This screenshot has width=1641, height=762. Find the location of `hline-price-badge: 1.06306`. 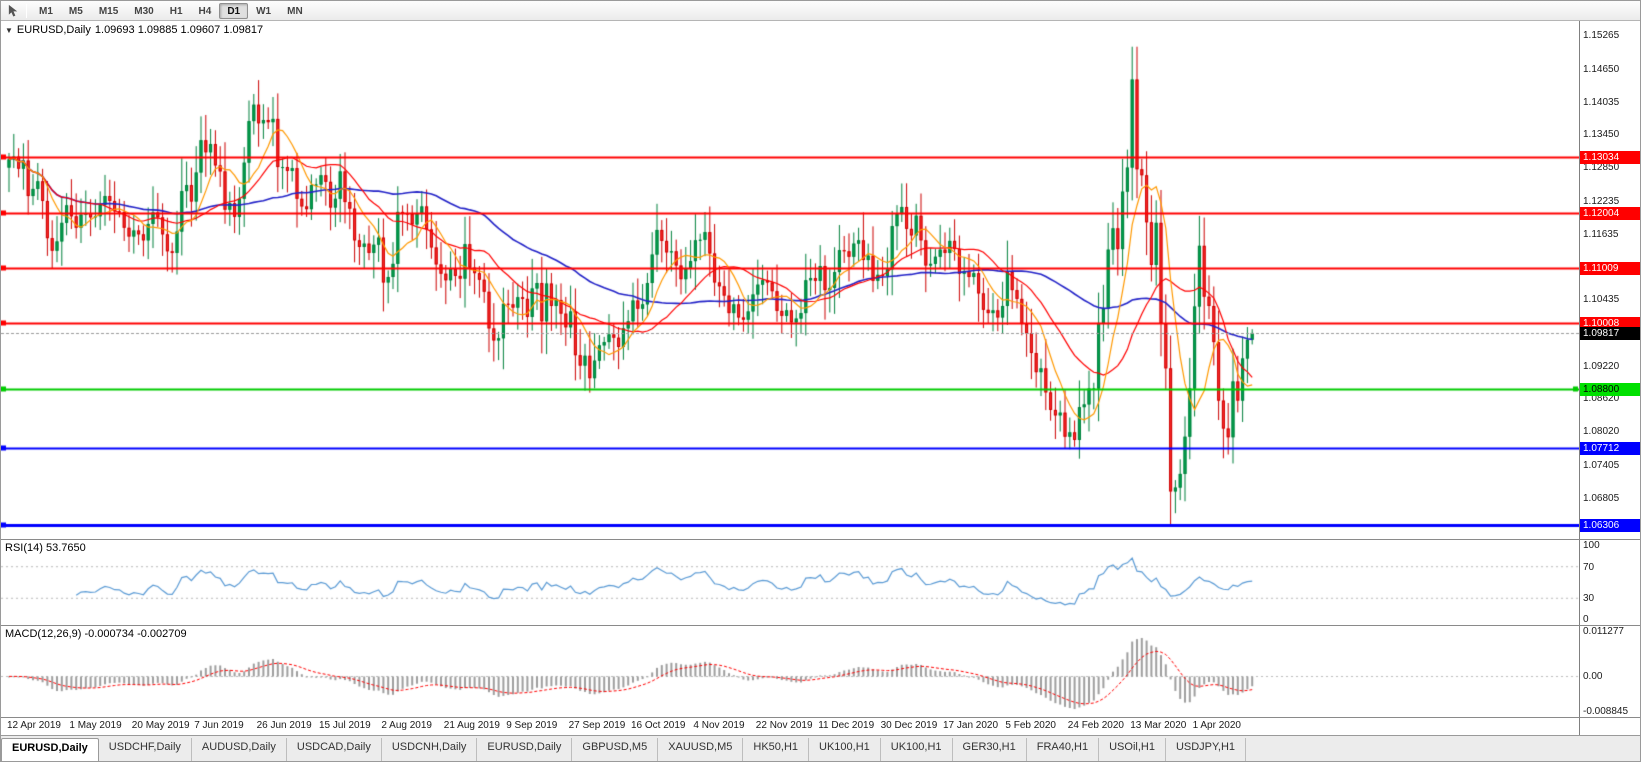

hline-price-badge: 1.06306 is located at coordinates (1610, 525).